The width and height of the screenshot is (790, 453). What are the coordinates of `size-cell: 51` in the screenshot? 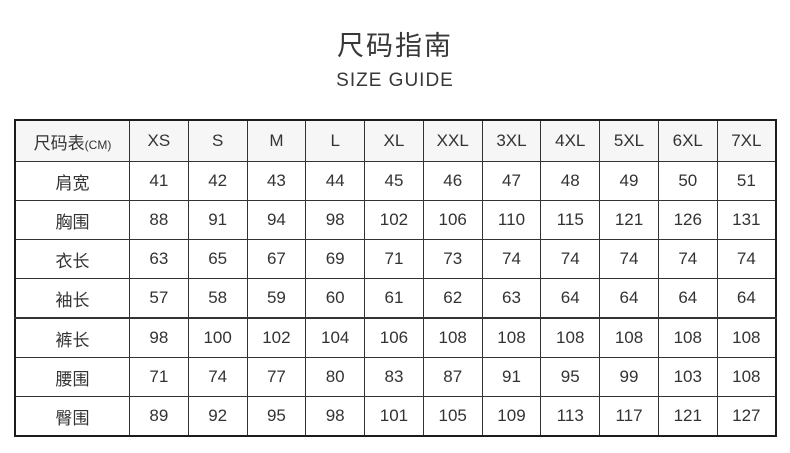 It's located at (746, 181).